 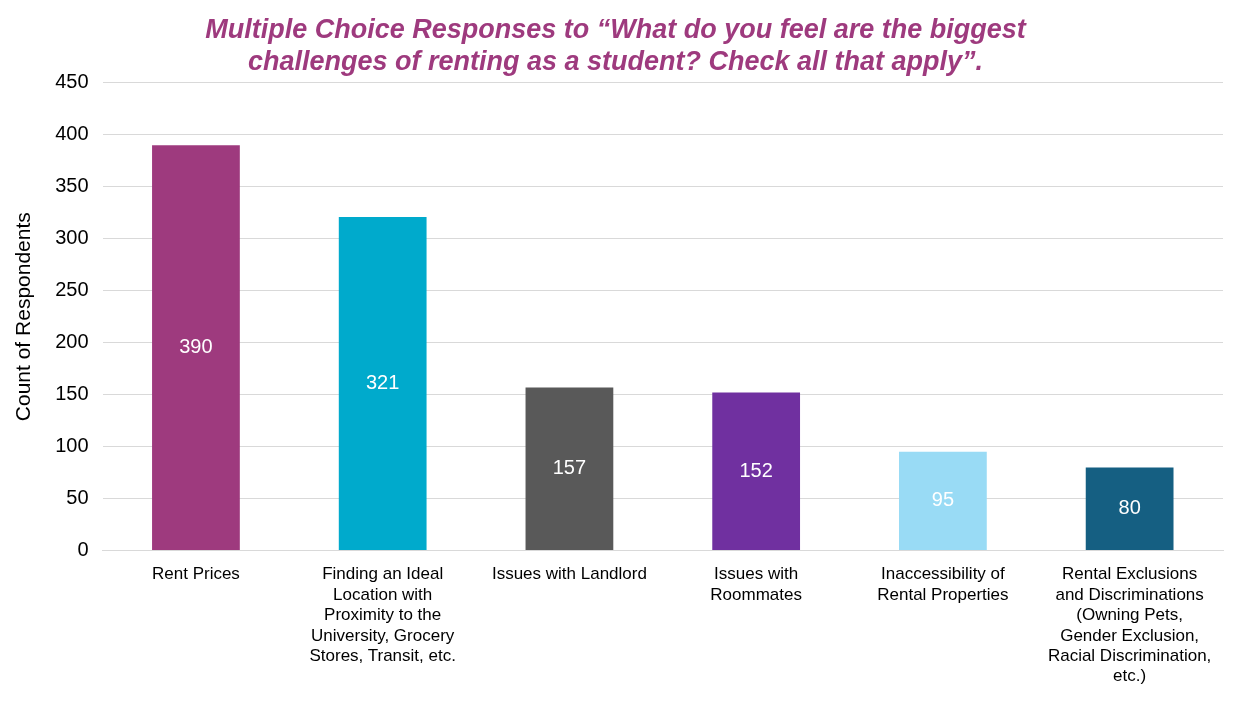 What do you see at coordinates (23, 317) in the screenshot?
I see `y-axis-title: Count of Respondents` at bounding box center [23, 317].